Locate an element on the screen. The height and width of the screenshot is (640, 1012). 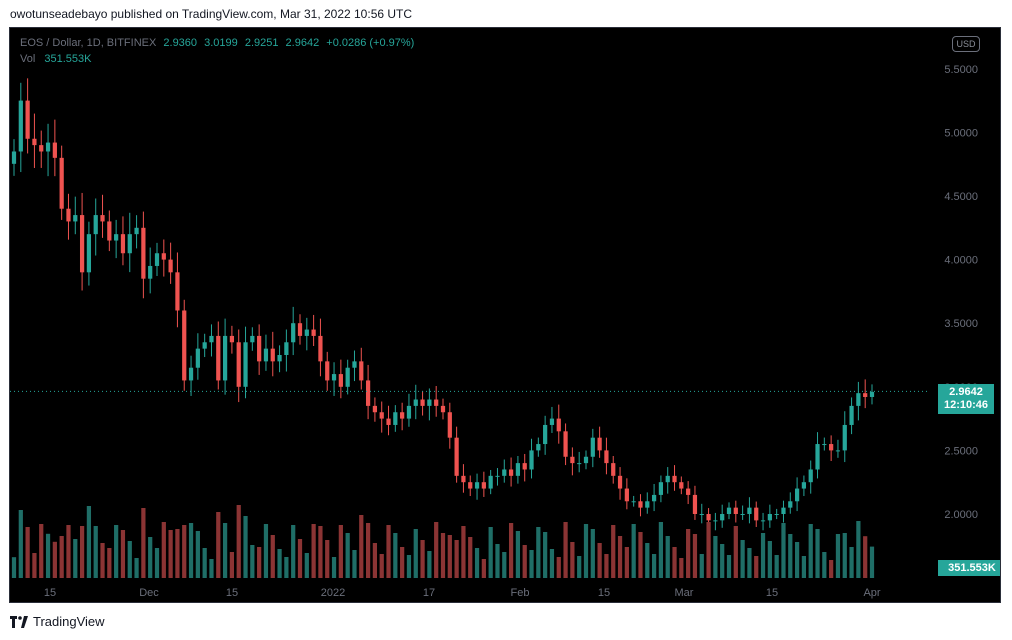
y-tick-label: 5.0000 is located at coordinates (961, 133).